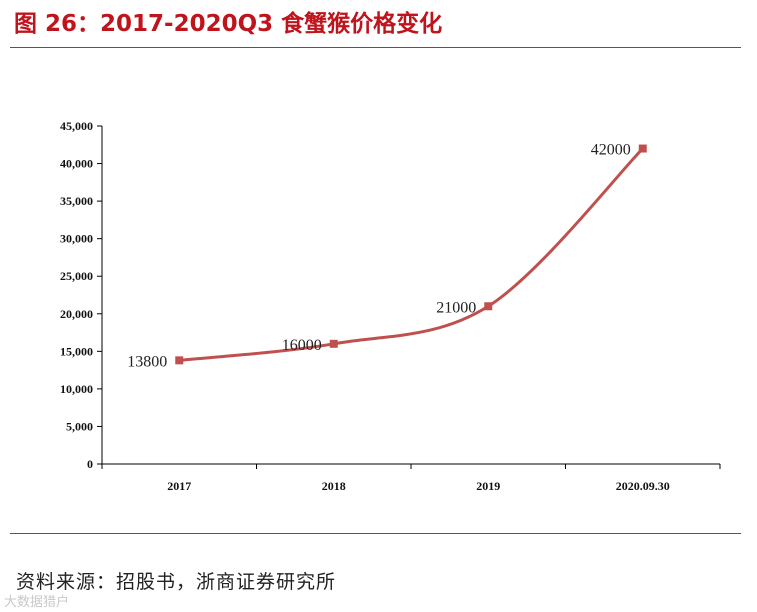 This screenshot has width=757, height=612. Describe the element at coordinates (375, 47) in the screenshot. I see `top-divider` at that location.